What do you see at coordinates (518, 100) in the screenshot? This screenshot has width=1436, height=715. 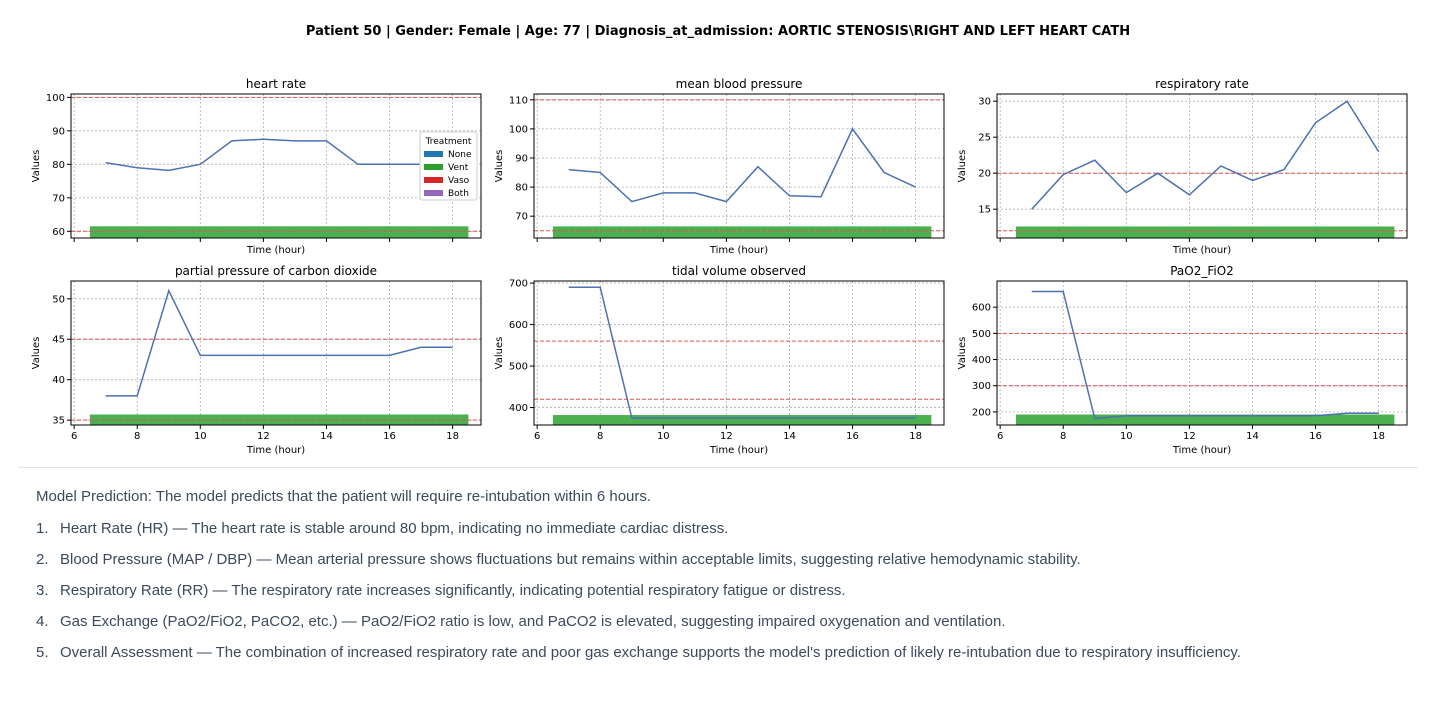 I see `y-tick-label: 110` at bounding box center [518, 100].